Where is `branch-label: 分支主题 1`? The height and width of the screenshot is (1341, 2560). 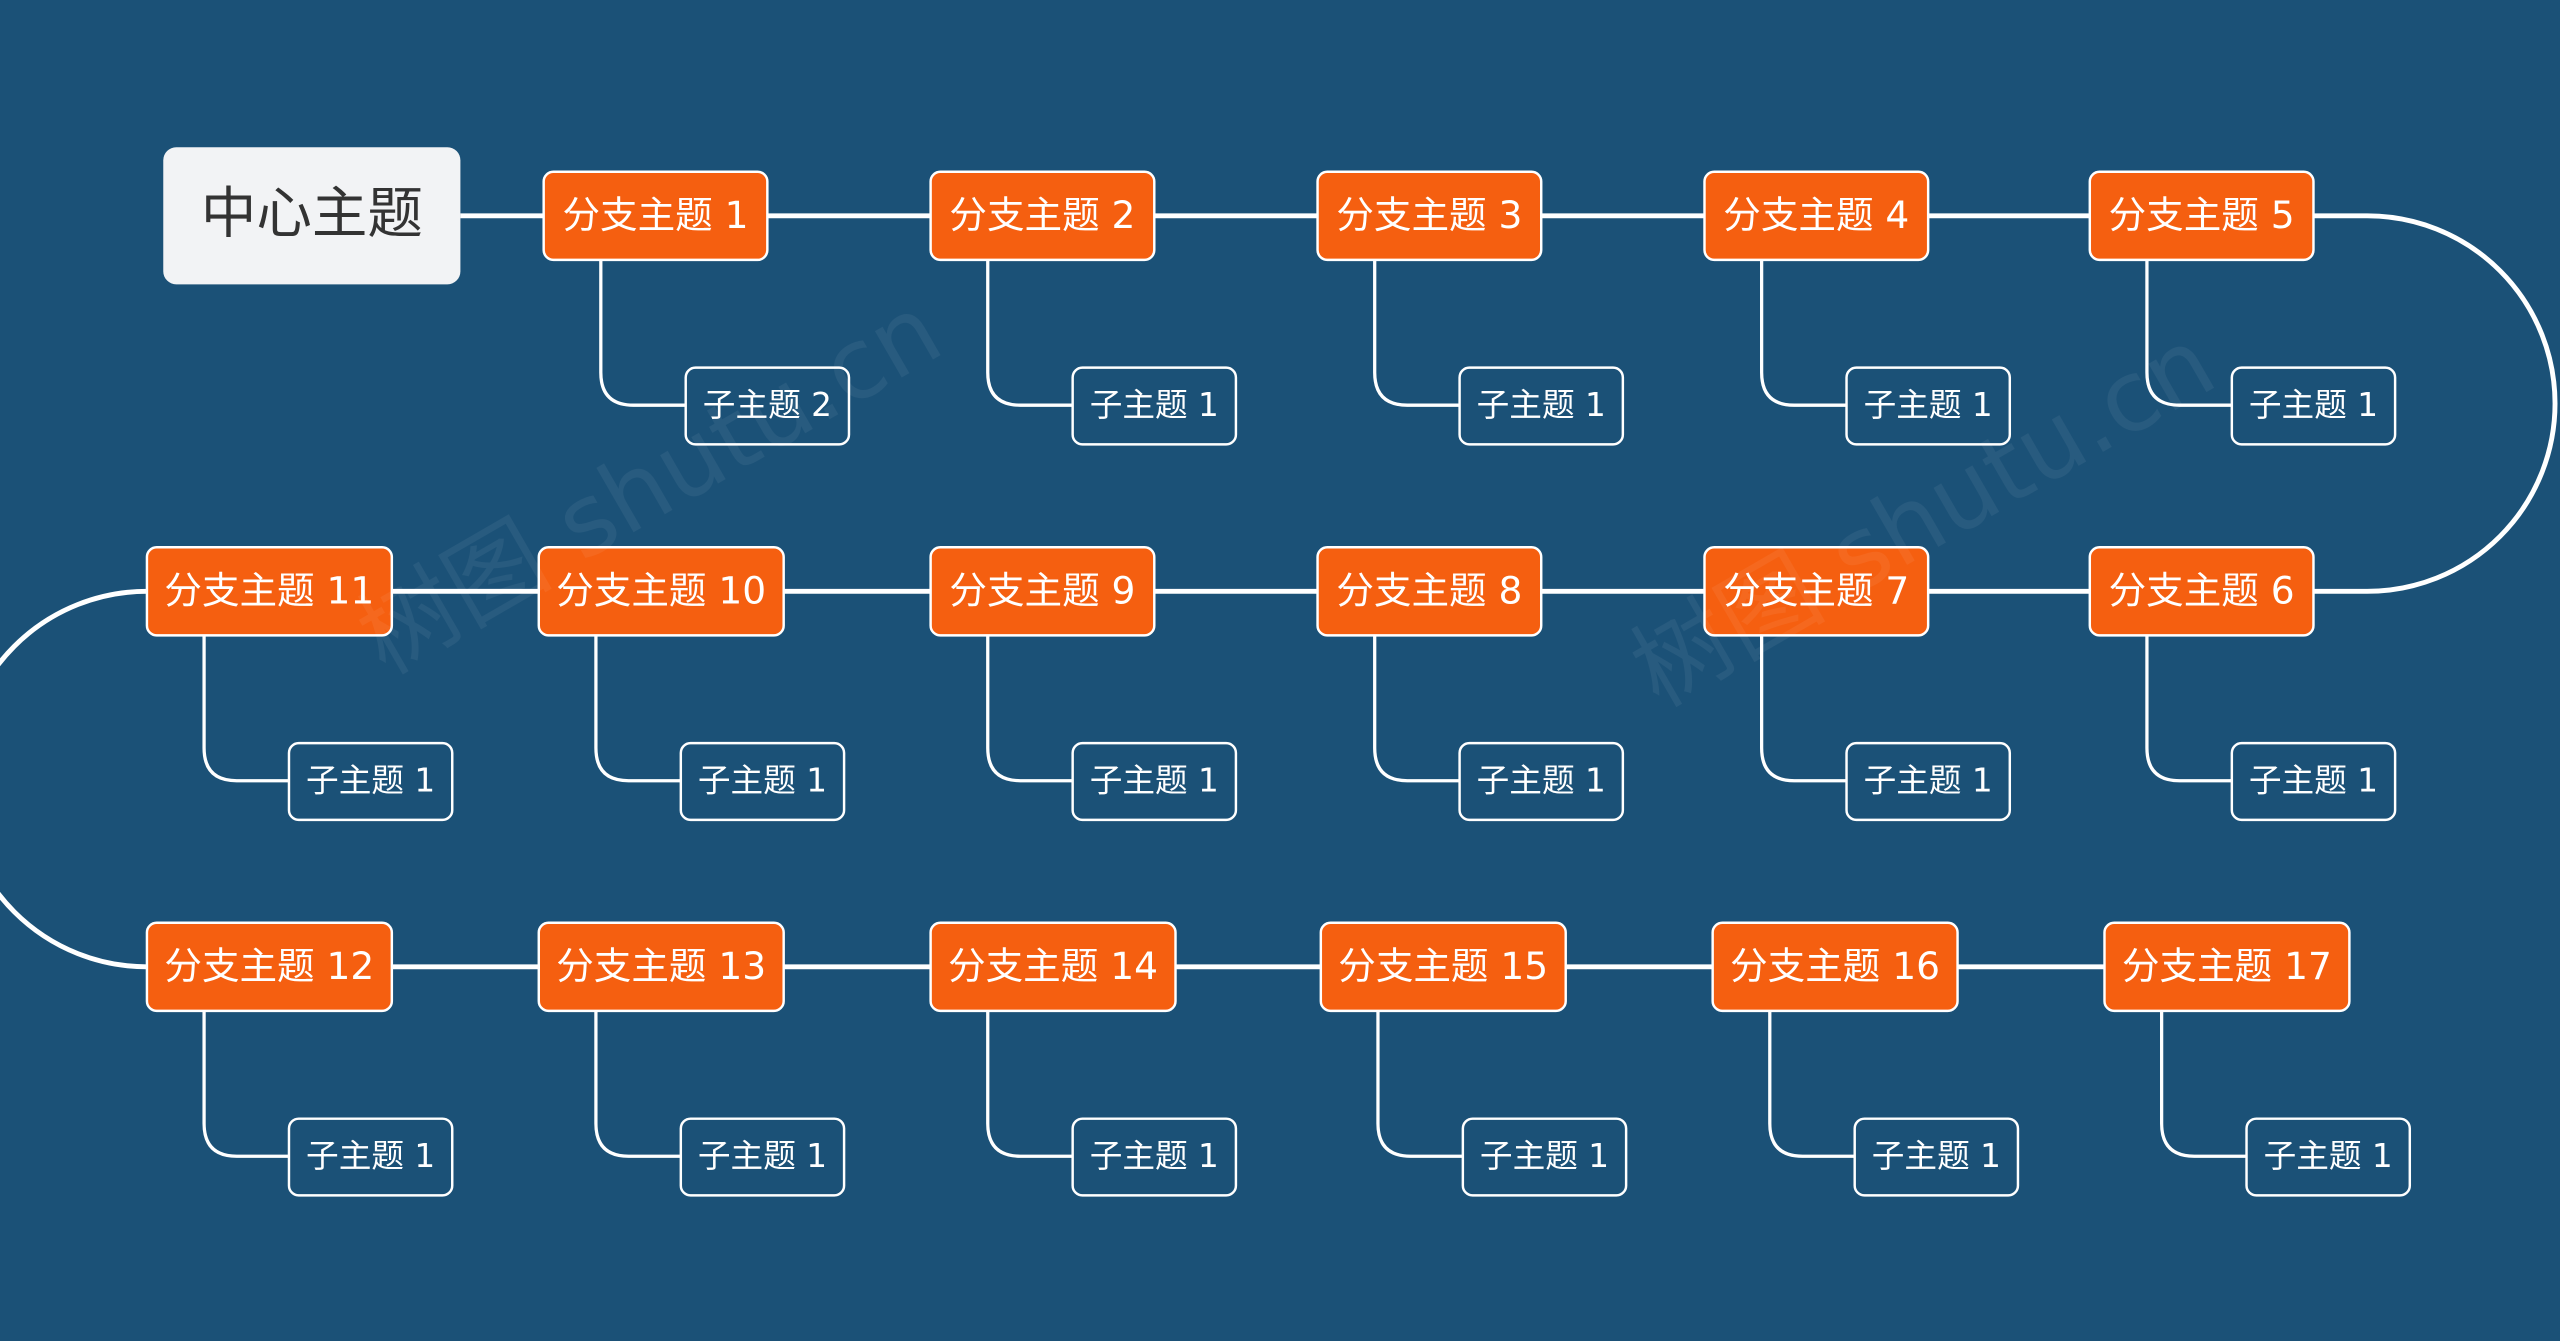 branch-label: 分支主题 1 is located at coordinates (656, 215).